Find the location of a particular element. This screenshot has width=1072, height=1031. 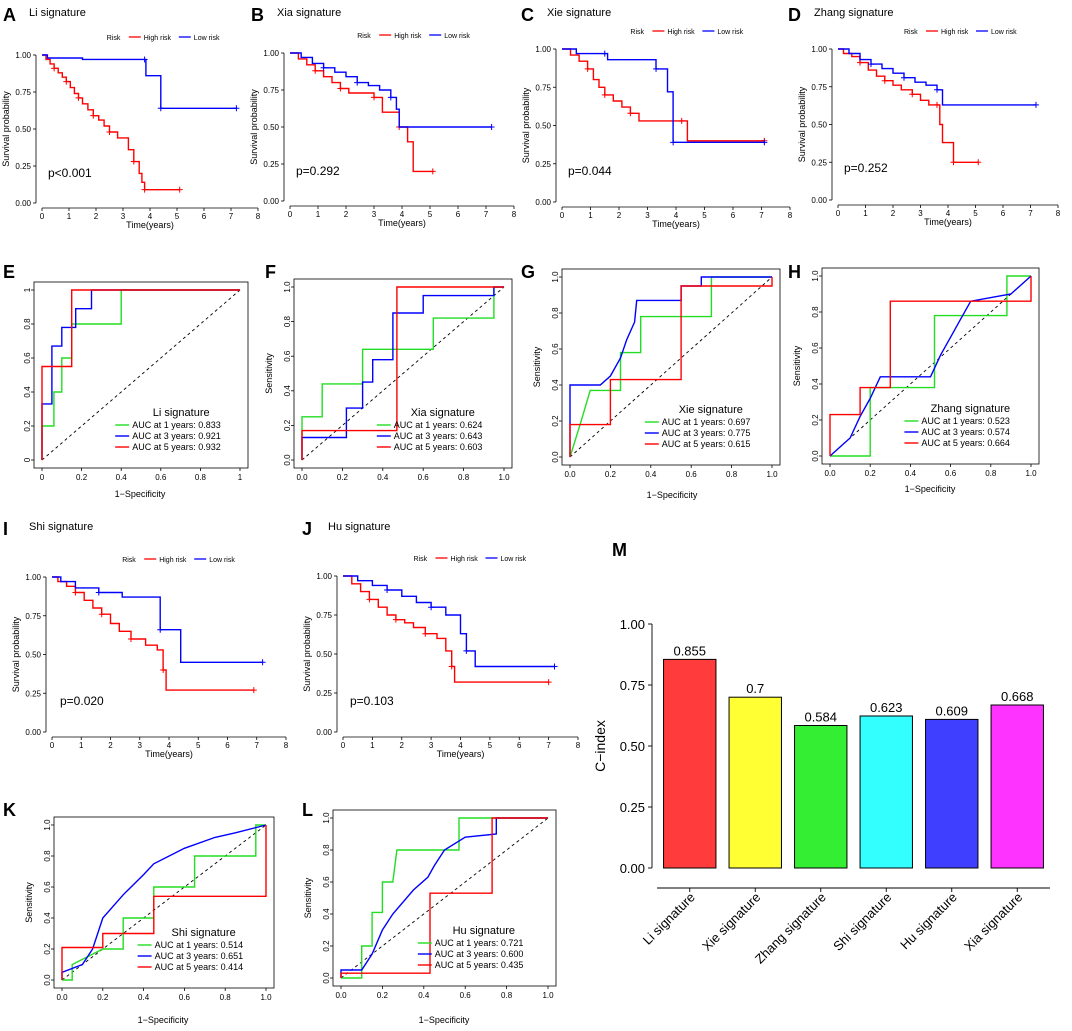

x-tick-label: 4 is located at coordinates (169, 745).